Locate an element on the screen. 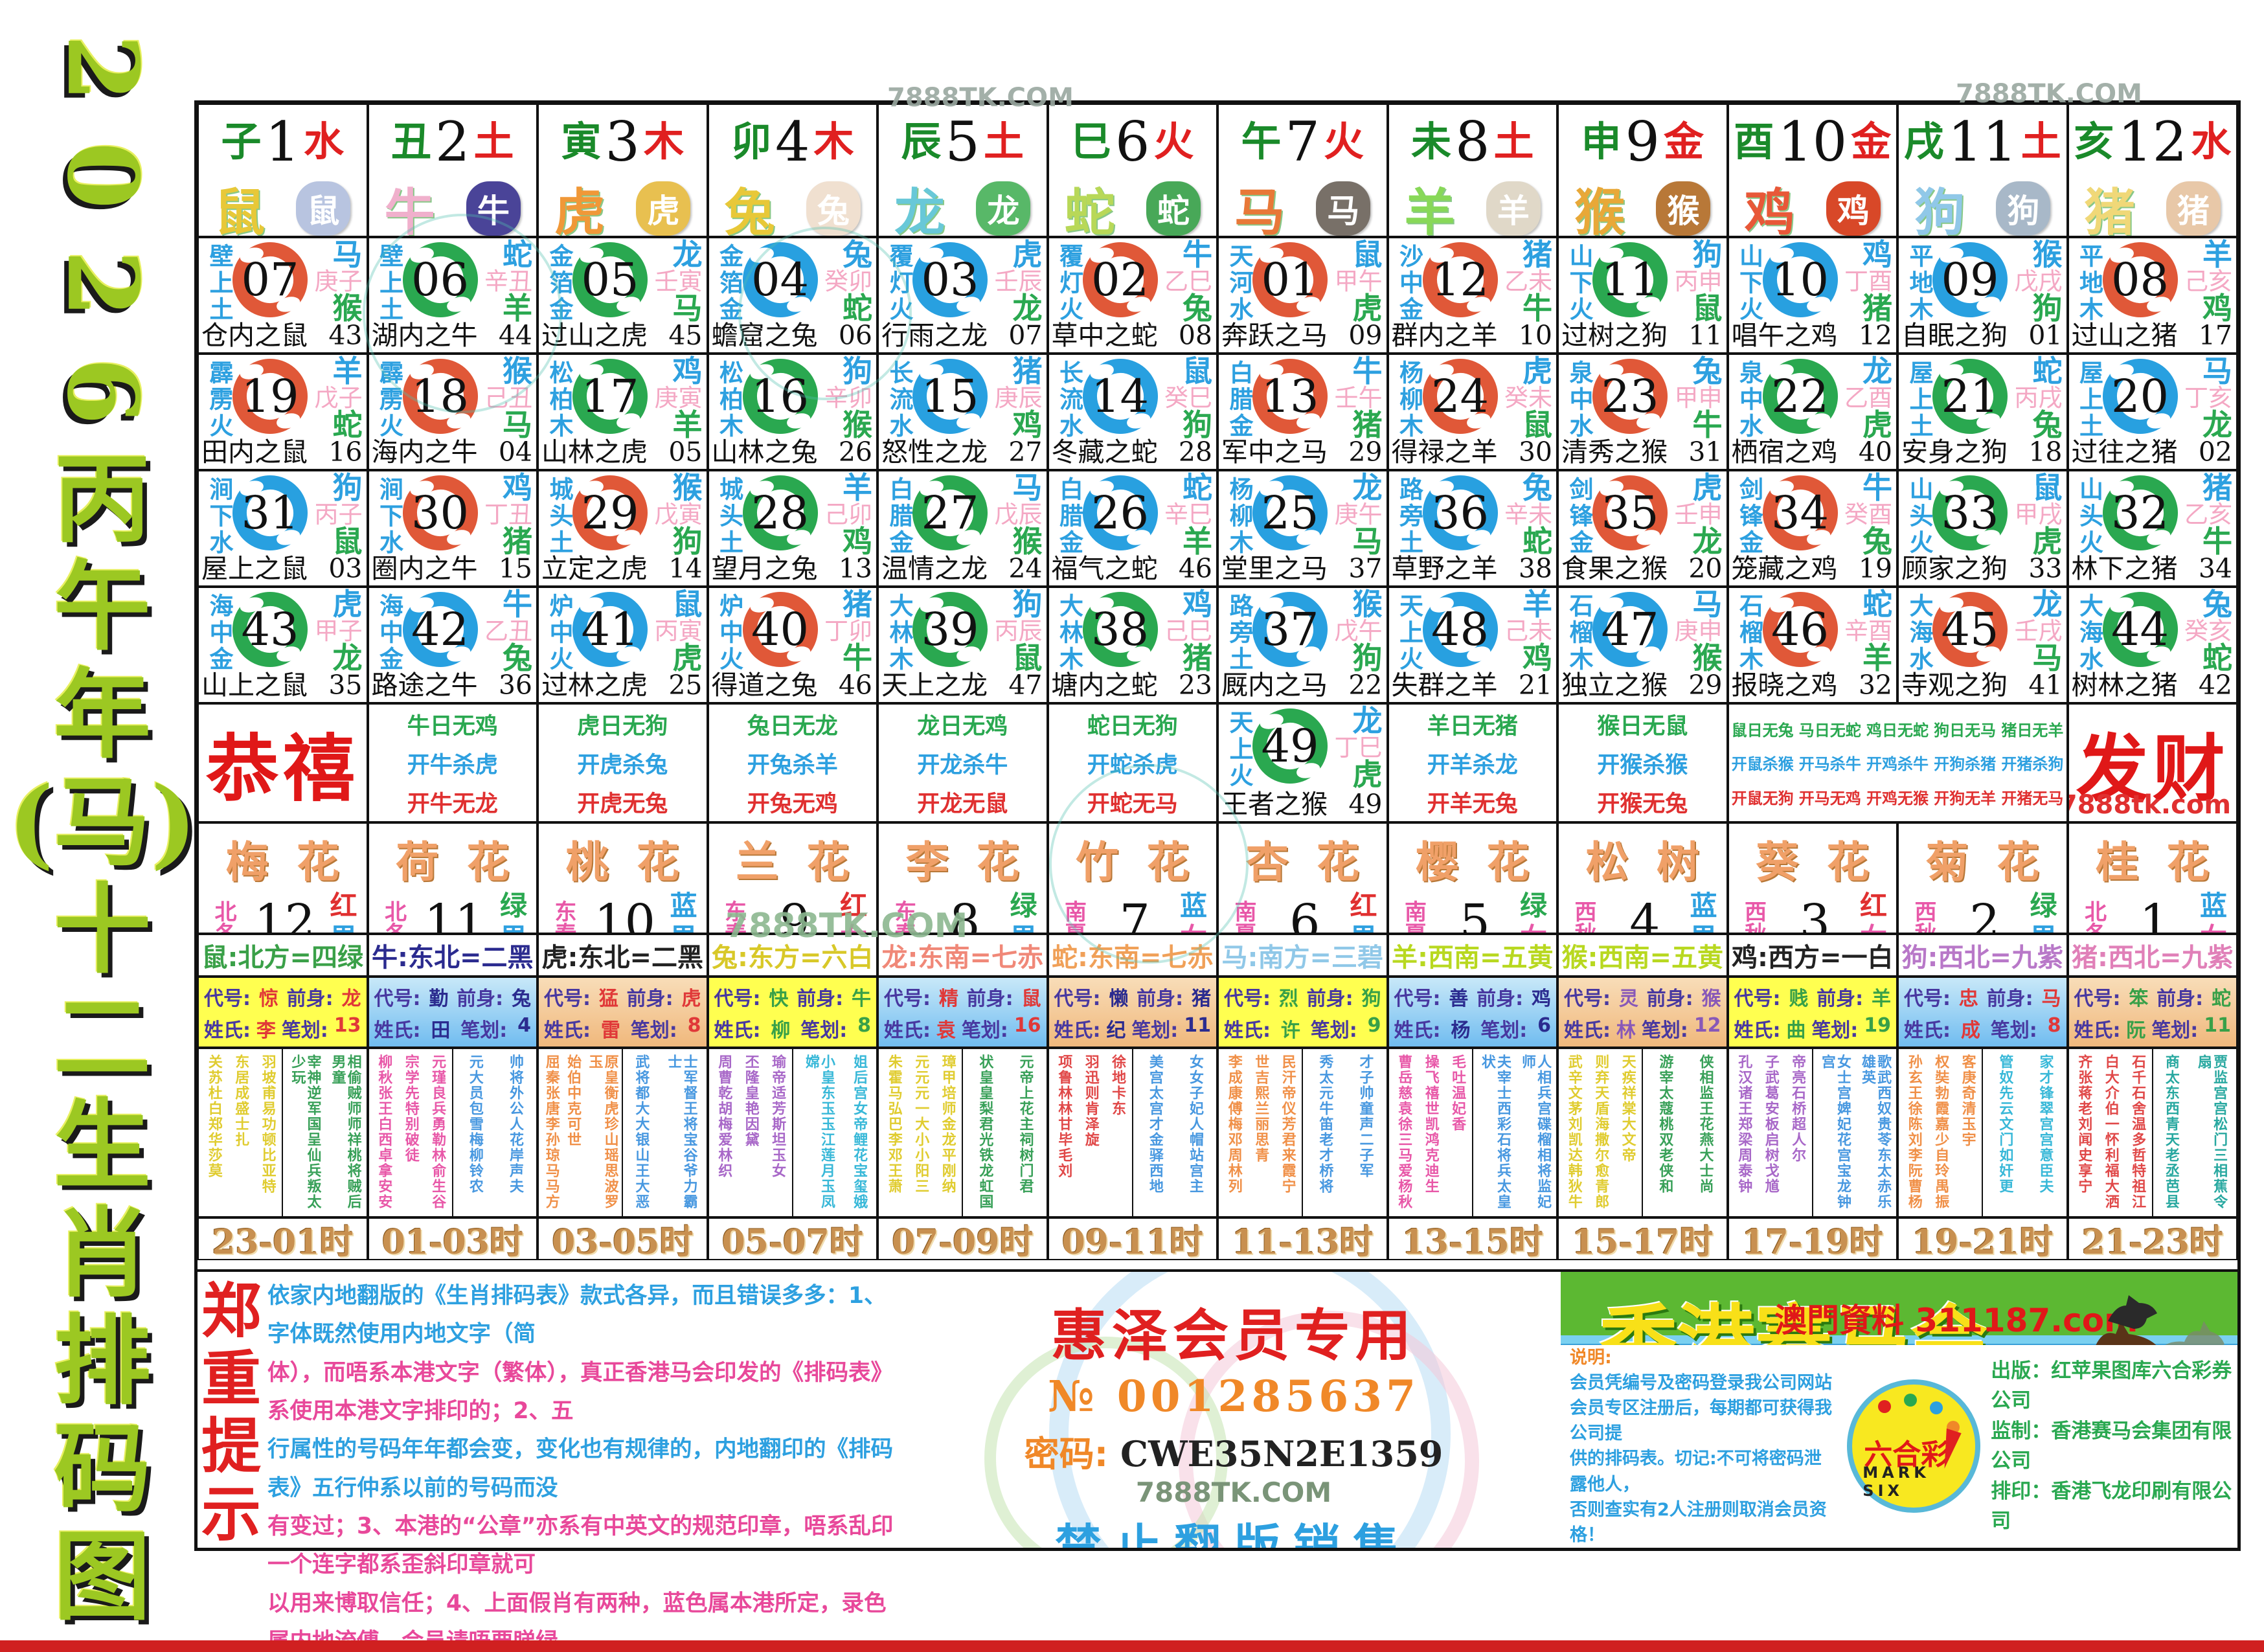  animal-phrase-row: 厩内之马 22 is located at coordinates (1302, 683).